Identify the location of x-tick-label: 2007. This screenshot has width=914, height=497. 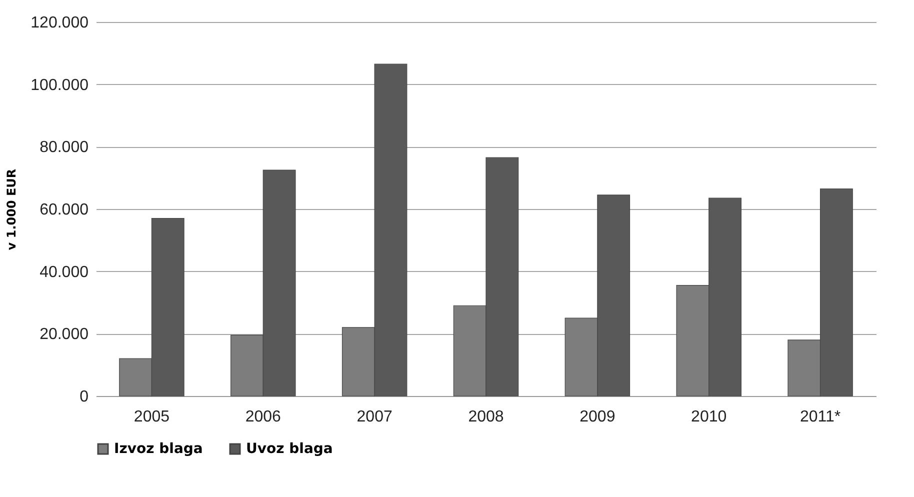
(374, 417).